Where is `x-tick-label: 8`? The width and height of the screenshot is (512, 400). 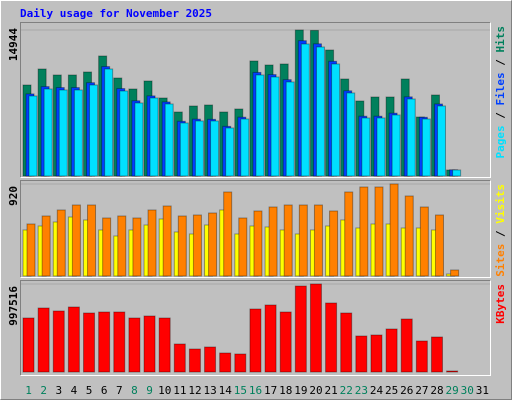 x-tick-label: 8 is located at coordinates (134, 390).